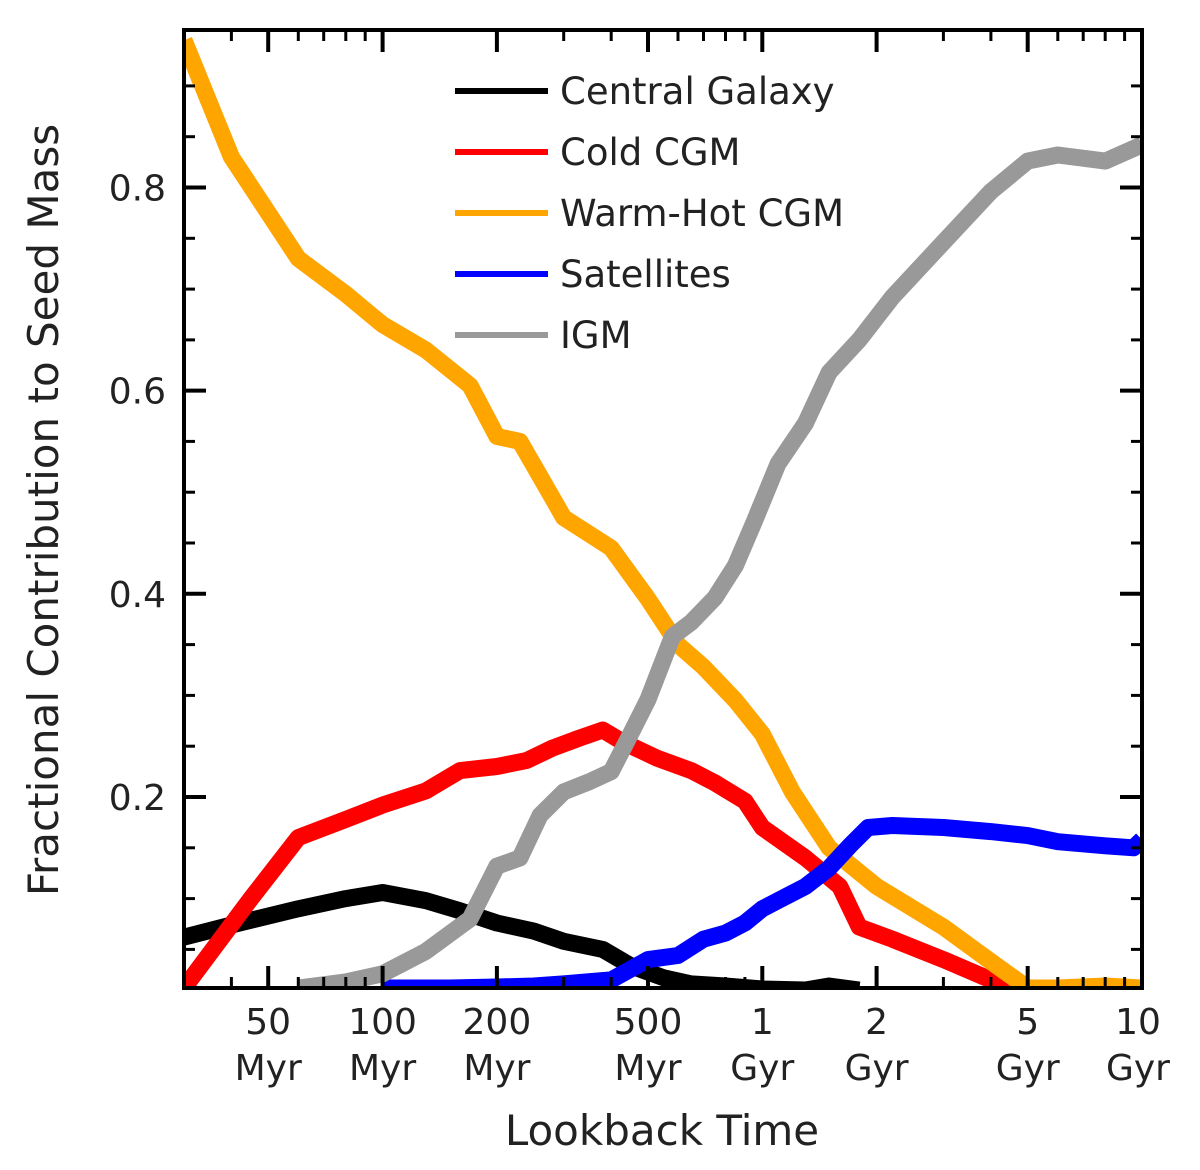 The image size is (1200, 1170). Describe the element at coordinates (137, 798) in the screenshot. I see `y-tick-label: 0.2` at that location.